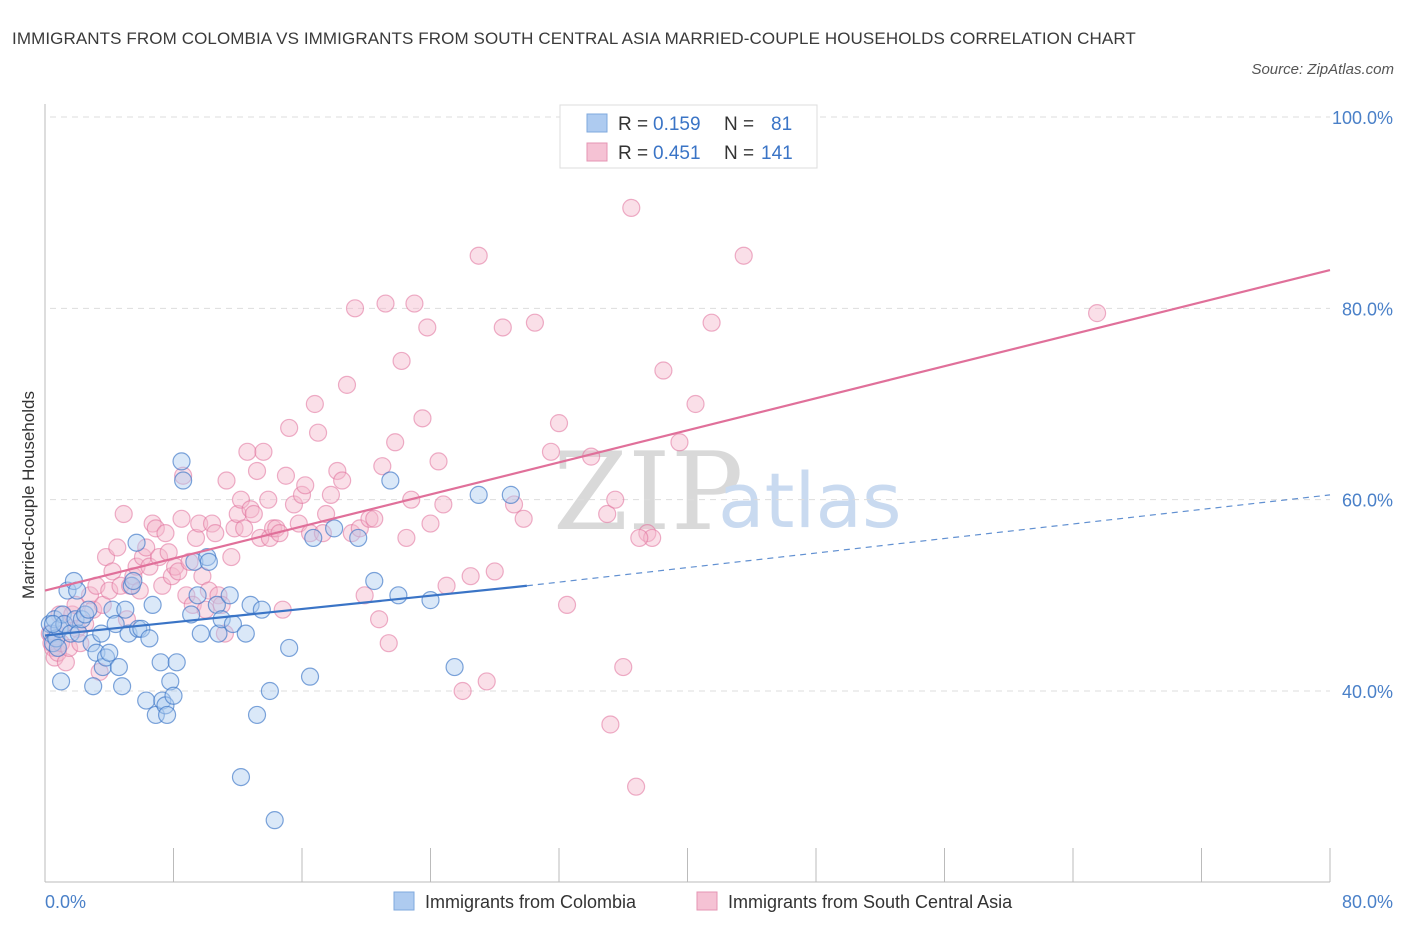 The image size is (1406, 930). I want to click on legend-n-value-1: 81, so click(781, 124).